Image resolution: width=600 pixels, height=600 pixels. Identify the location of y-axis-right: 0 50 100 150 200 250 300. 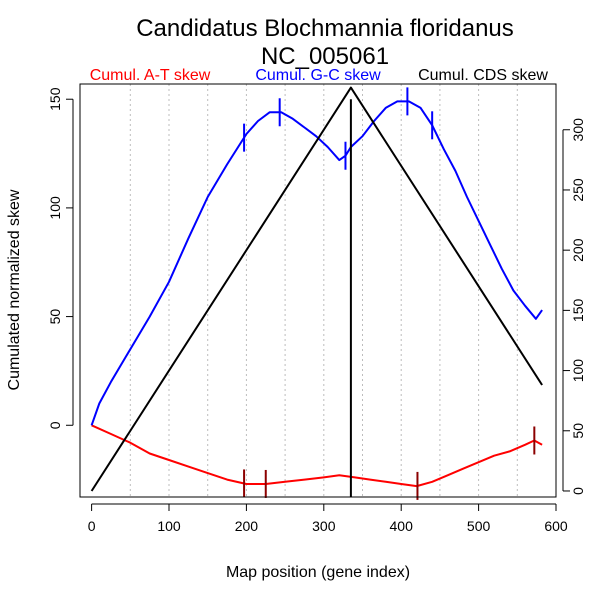
(574, 306).